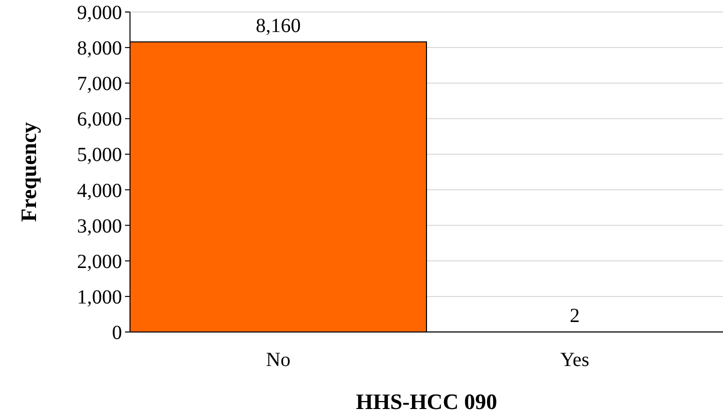  What do you see at coordinates (99, 297) in the screenshot?
I see `y-tick-label: 1,000` at bounding box center [99, 297].